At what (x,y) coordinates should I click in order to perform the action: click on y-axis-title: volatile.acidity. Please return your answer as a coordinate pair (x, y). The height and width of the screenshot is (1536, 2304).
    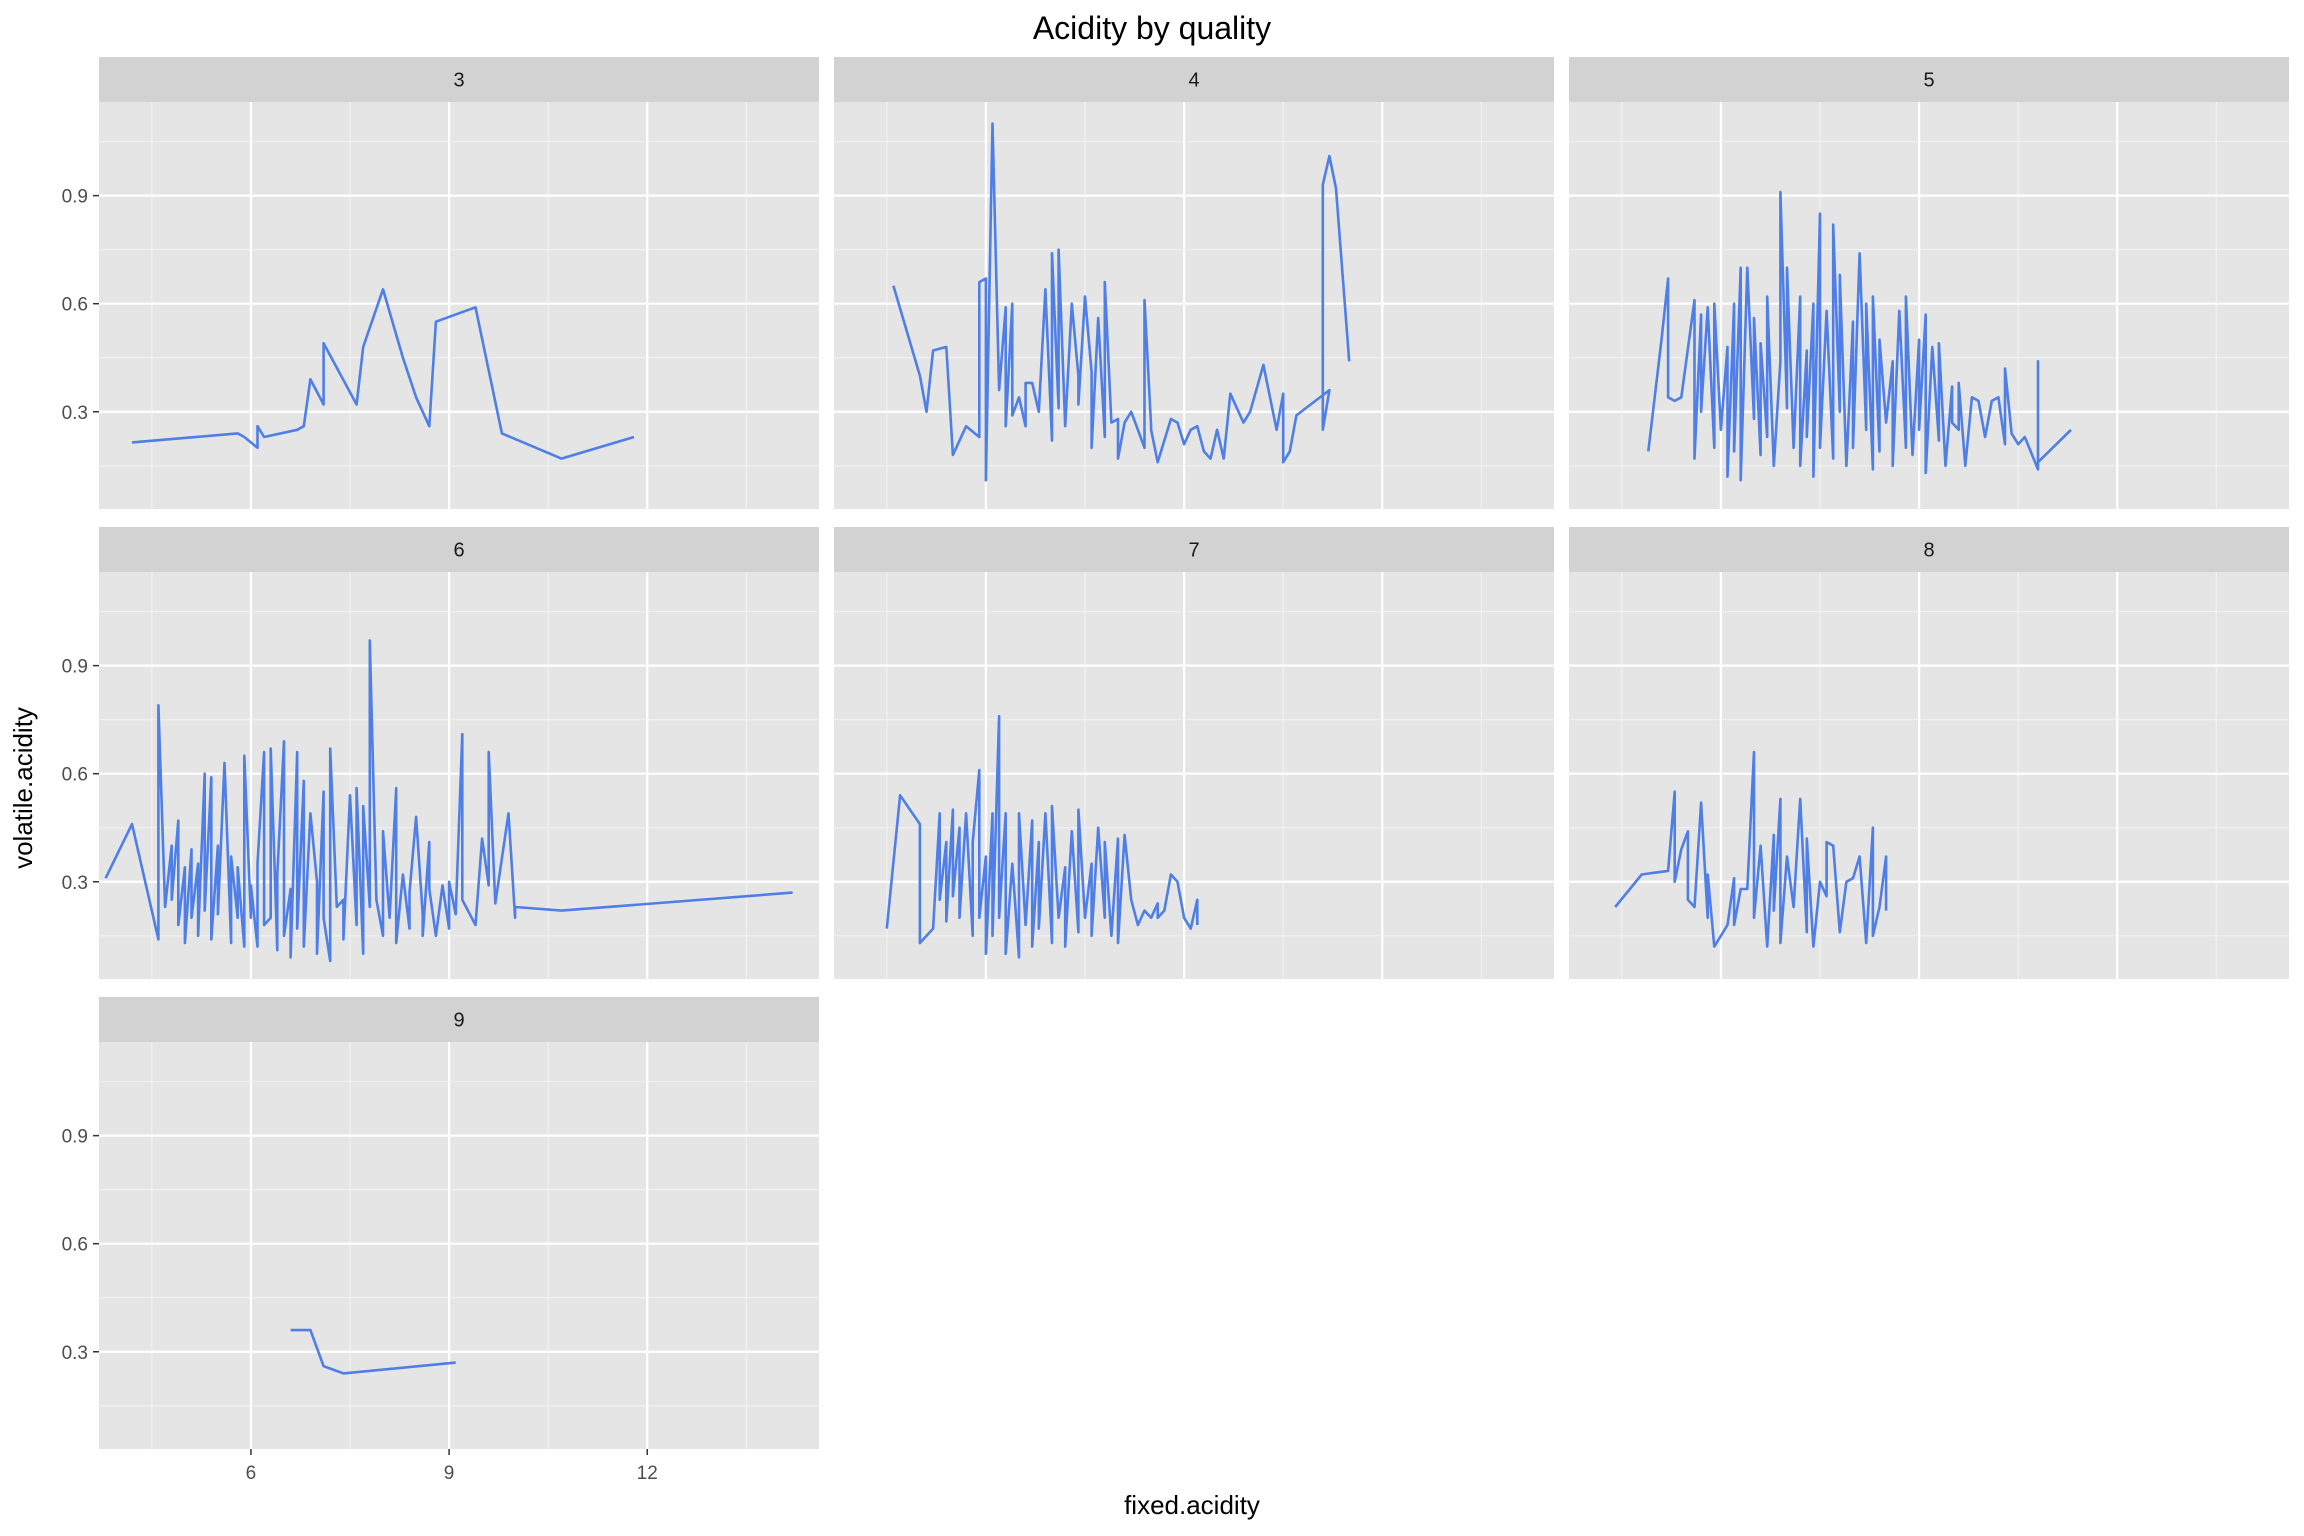
    Looking at the image, I should click on (23, 788).